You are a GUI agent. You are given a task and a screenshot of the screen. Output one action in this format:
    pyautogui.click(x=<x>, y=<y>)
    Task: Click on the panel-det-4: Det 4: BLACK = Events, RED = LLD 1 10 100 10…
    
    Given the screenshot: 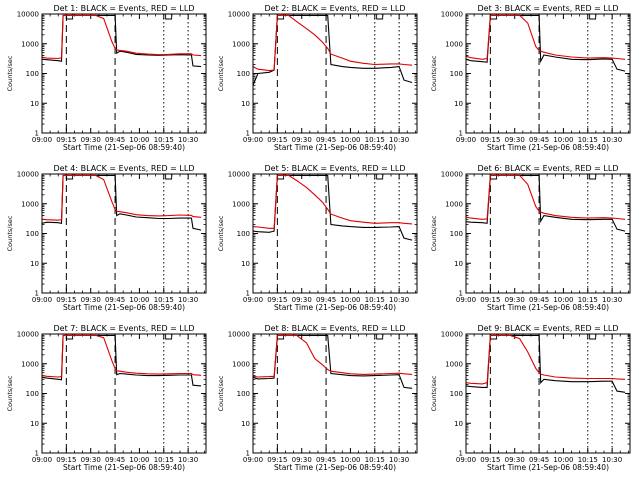 What is the action you would take?
    pyautogui.click(x=106, y=238)
    